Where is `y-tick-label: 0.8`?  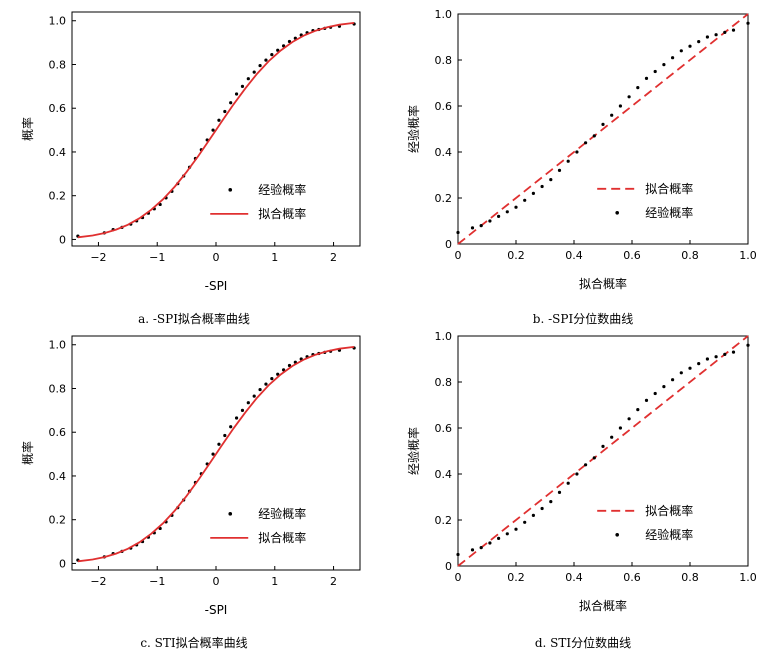
y-tick-label: 0.8 is located at coordinates (58, 64).